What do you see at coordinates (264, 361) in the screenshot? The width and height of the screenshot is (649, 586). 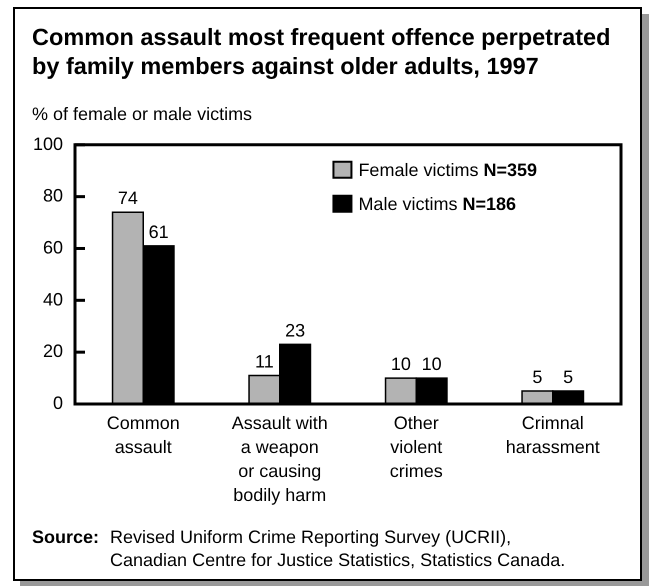 I see `data-label: 11` at bounding box center [264, 361].